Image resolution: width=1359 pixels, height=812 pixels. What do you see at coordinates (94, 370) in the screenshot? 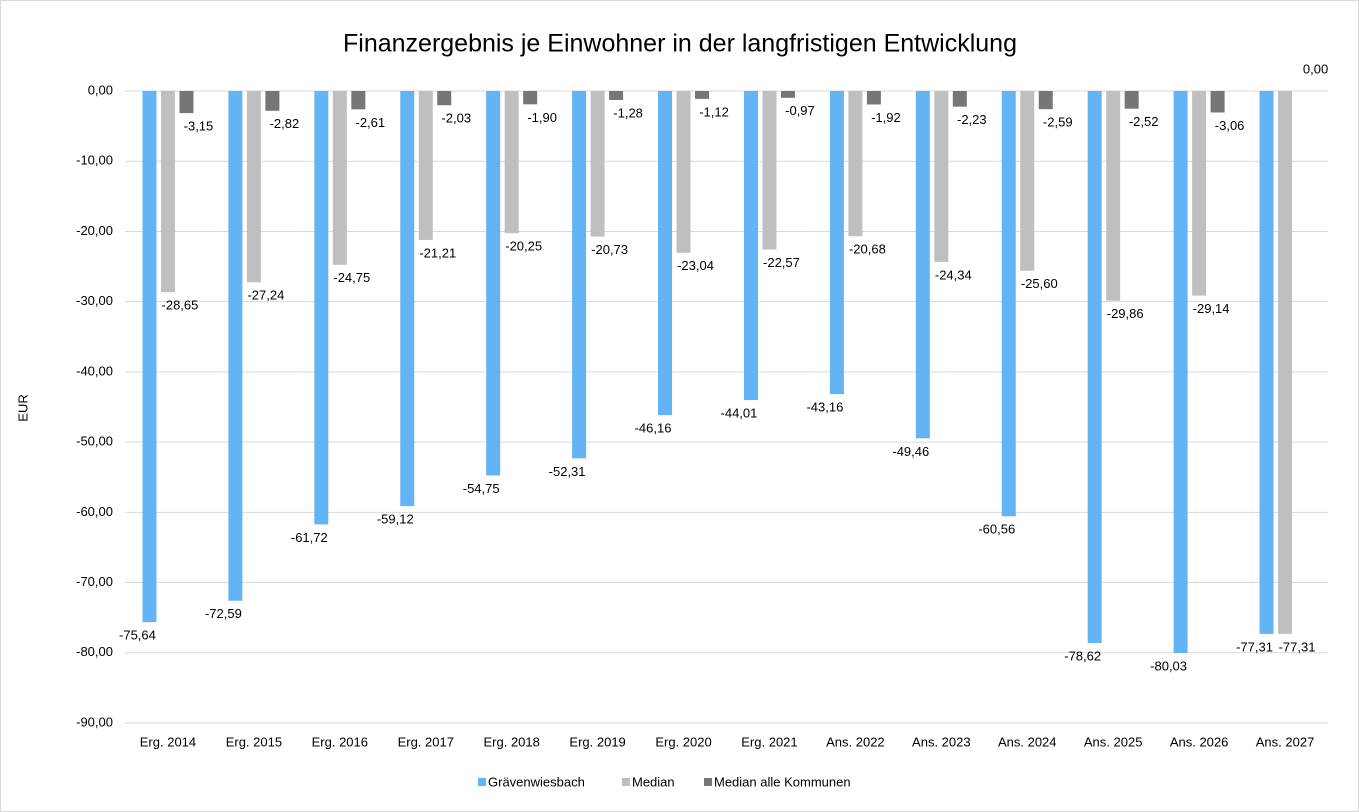
I see `y-tick-label: -40,00` at bounding box center [94, 370].